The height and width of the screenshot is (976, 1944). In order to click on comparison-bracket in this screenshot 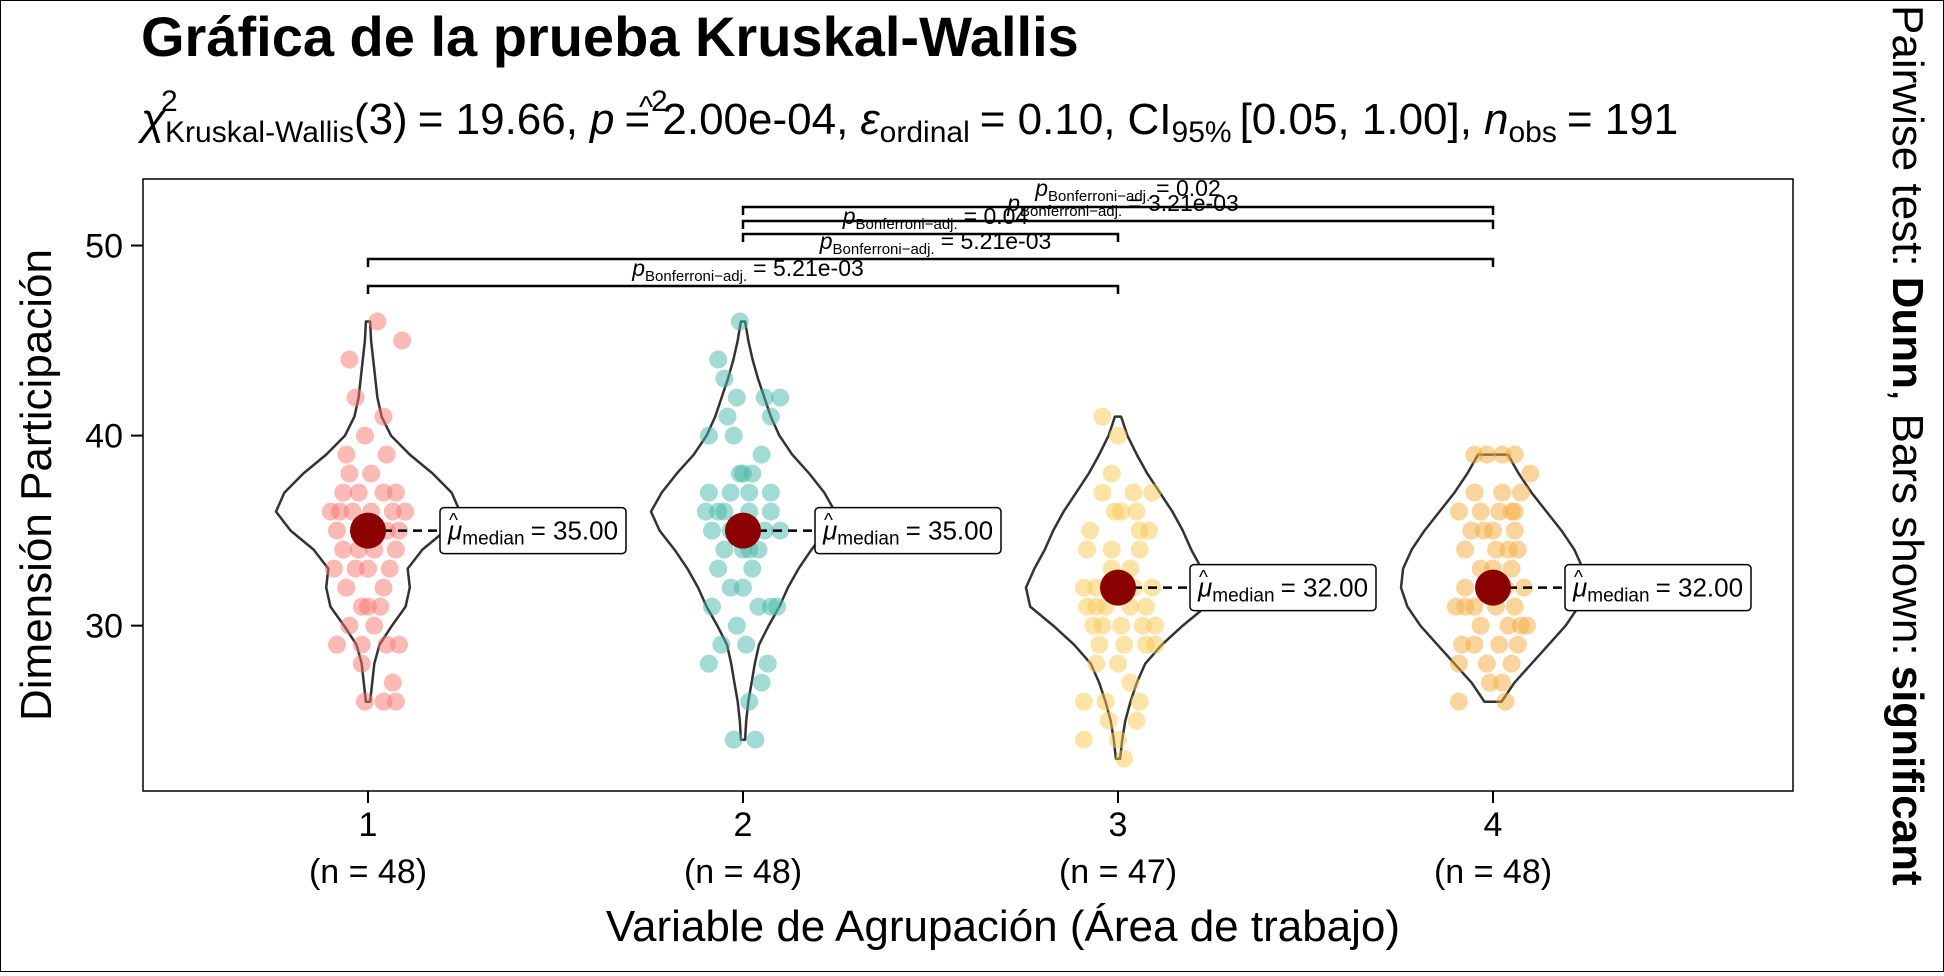, I will do `click(930, 262)`.